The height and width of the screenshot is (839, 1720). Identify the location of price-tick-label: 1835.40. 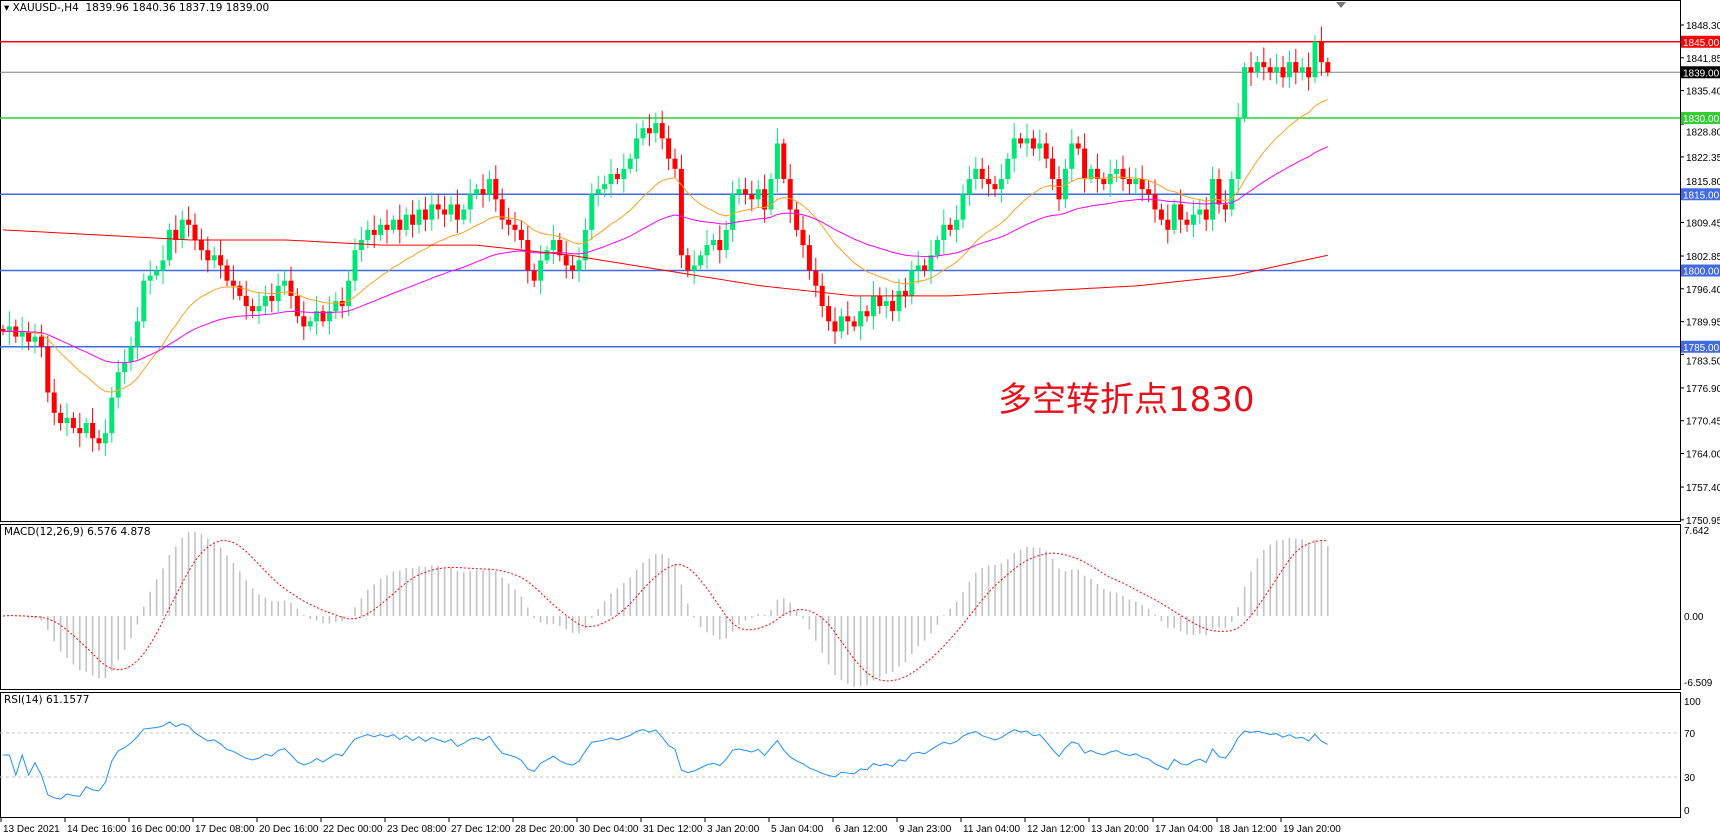
(1703, 92).